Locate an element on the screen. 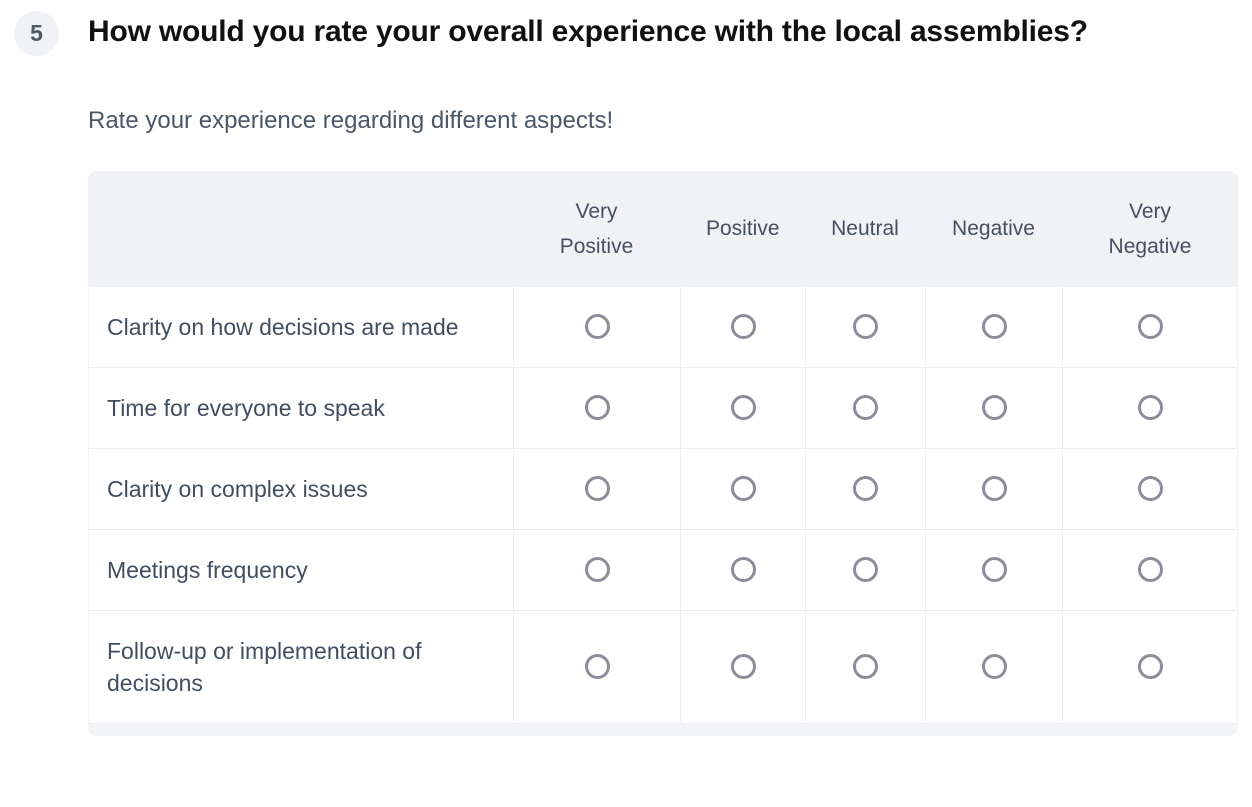 This screenshot has width=1252, height=807. matrix-row: Clarity on how decisions are made is located at coordinates (663, 327).